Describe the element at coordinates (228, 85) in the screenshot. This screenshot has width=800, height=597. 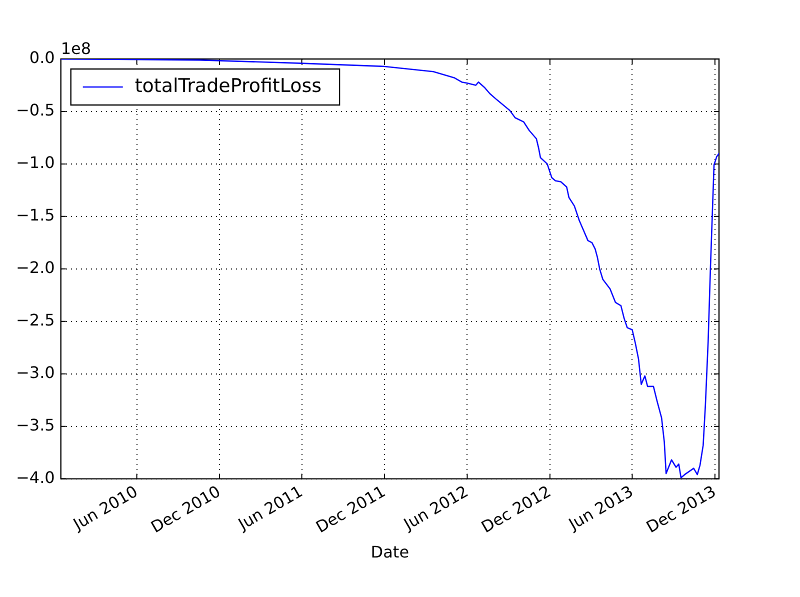
I see `legend-label: totalTradeProfitLoss` at that location.